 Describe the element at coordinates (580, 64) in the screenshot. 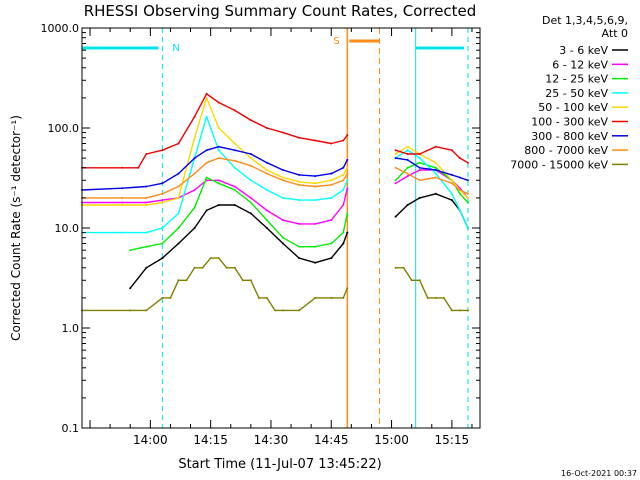

I see `legend-entry-label: 6 - 12 keV` at that location.